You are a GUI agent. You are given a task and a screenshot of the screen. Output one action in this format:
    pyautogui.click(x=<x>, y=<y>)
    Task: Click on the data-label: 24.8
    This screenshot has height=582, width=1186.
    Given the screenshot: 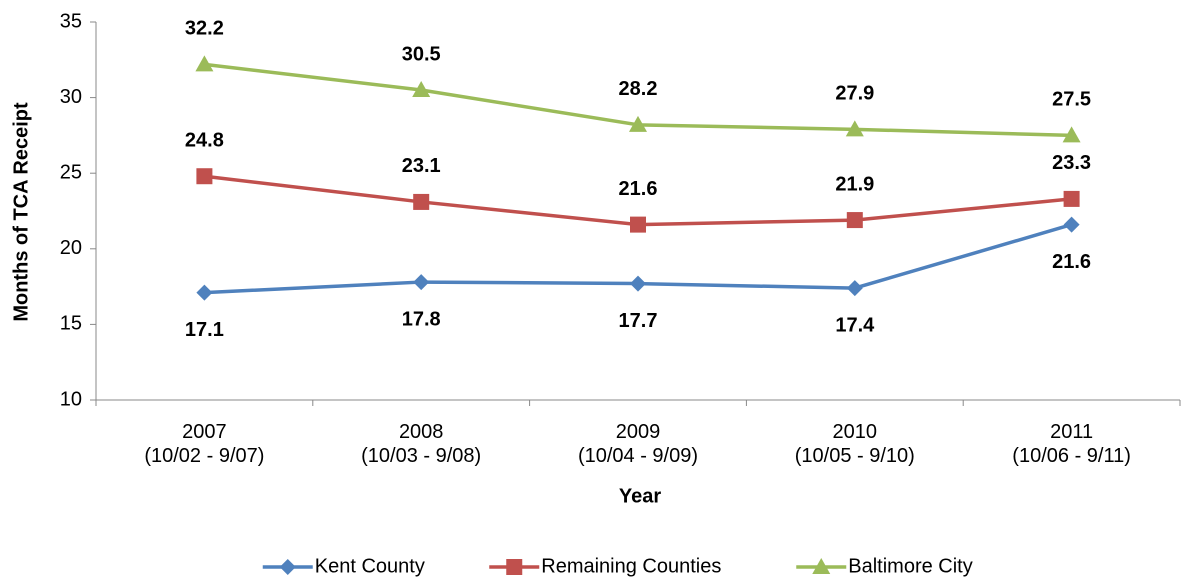 What is the action you would take?
    pyautogui.click(x=204, y=141)
    